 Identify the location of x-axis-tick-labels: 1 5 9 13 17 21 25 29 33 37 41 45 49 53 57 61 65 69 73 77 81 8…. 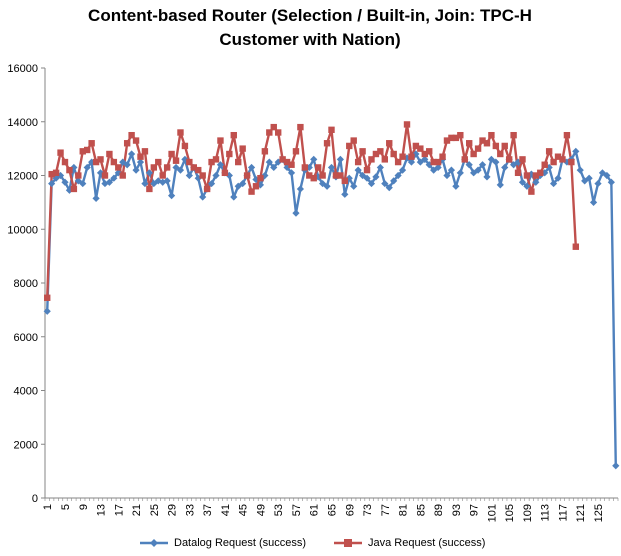
(323, 513).